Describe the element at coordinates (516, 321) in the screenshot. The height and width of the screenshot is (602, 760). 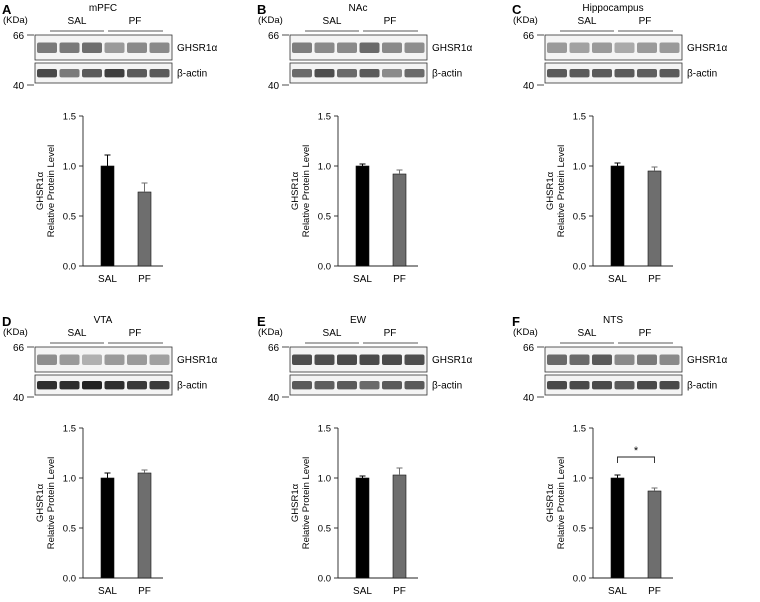
I see `panel-letter: F` at that location.